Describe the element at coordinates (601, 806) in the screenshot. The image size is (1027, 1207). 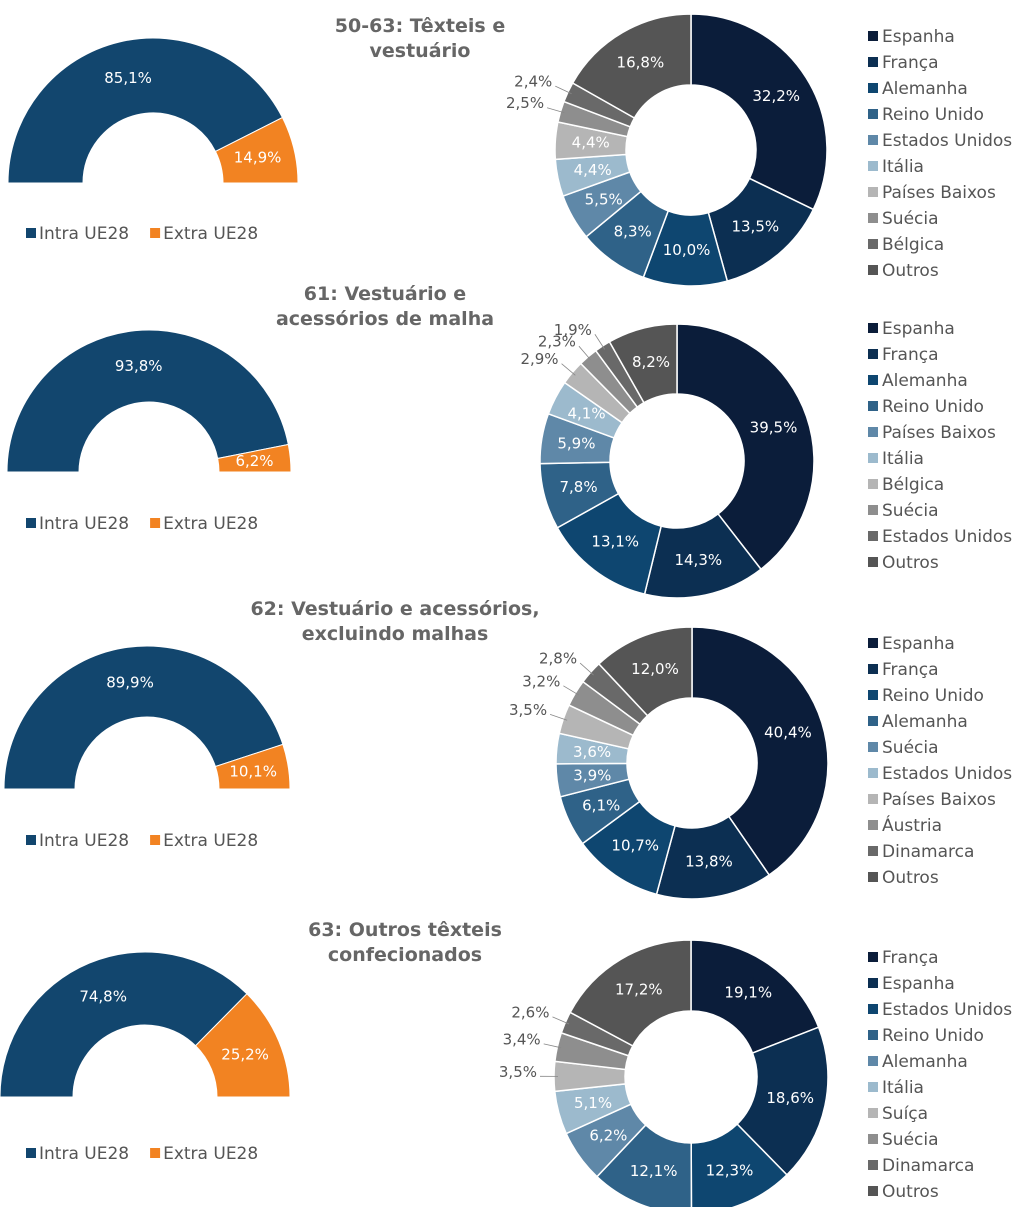
I see `value-label: 6,1%` at that location.